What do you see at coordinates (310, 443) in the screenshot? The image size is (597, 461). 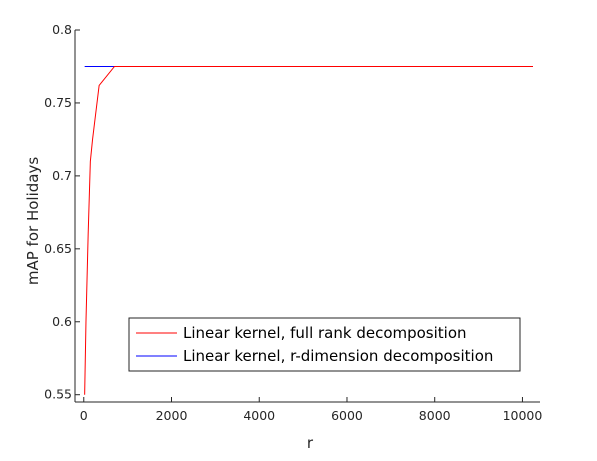 I see `x-axis-title: r` at bounding box center [310, 443].